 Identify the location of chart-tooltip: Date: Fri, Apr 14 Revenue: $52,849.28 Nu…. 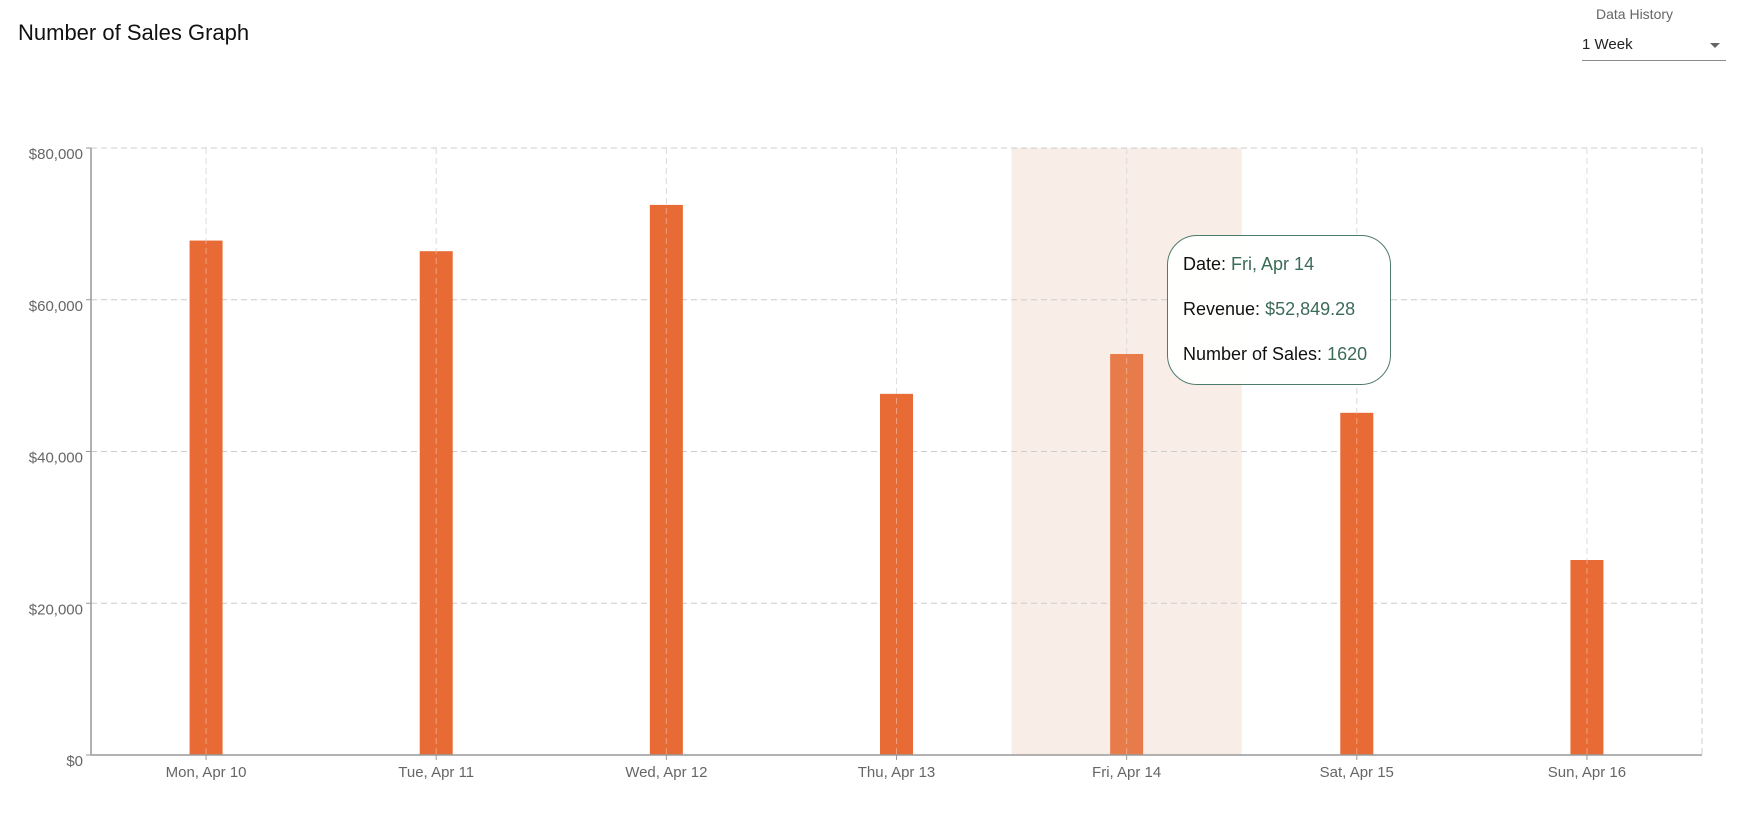
(1279, 310).